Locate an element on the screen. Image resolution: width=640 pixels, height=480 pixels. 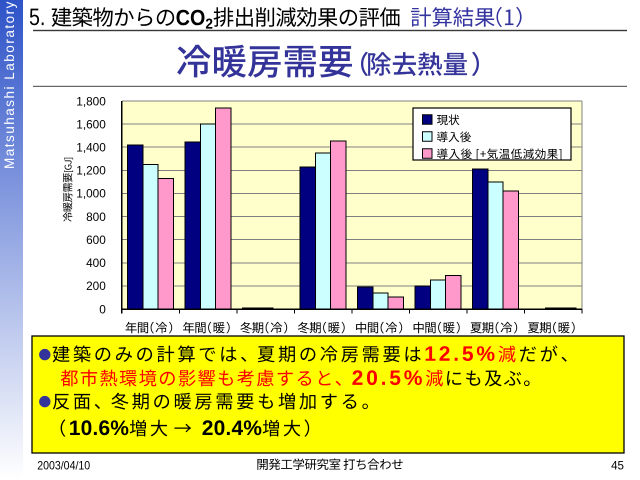
svg-text: 1,400 is located at coordinates (91, 148).